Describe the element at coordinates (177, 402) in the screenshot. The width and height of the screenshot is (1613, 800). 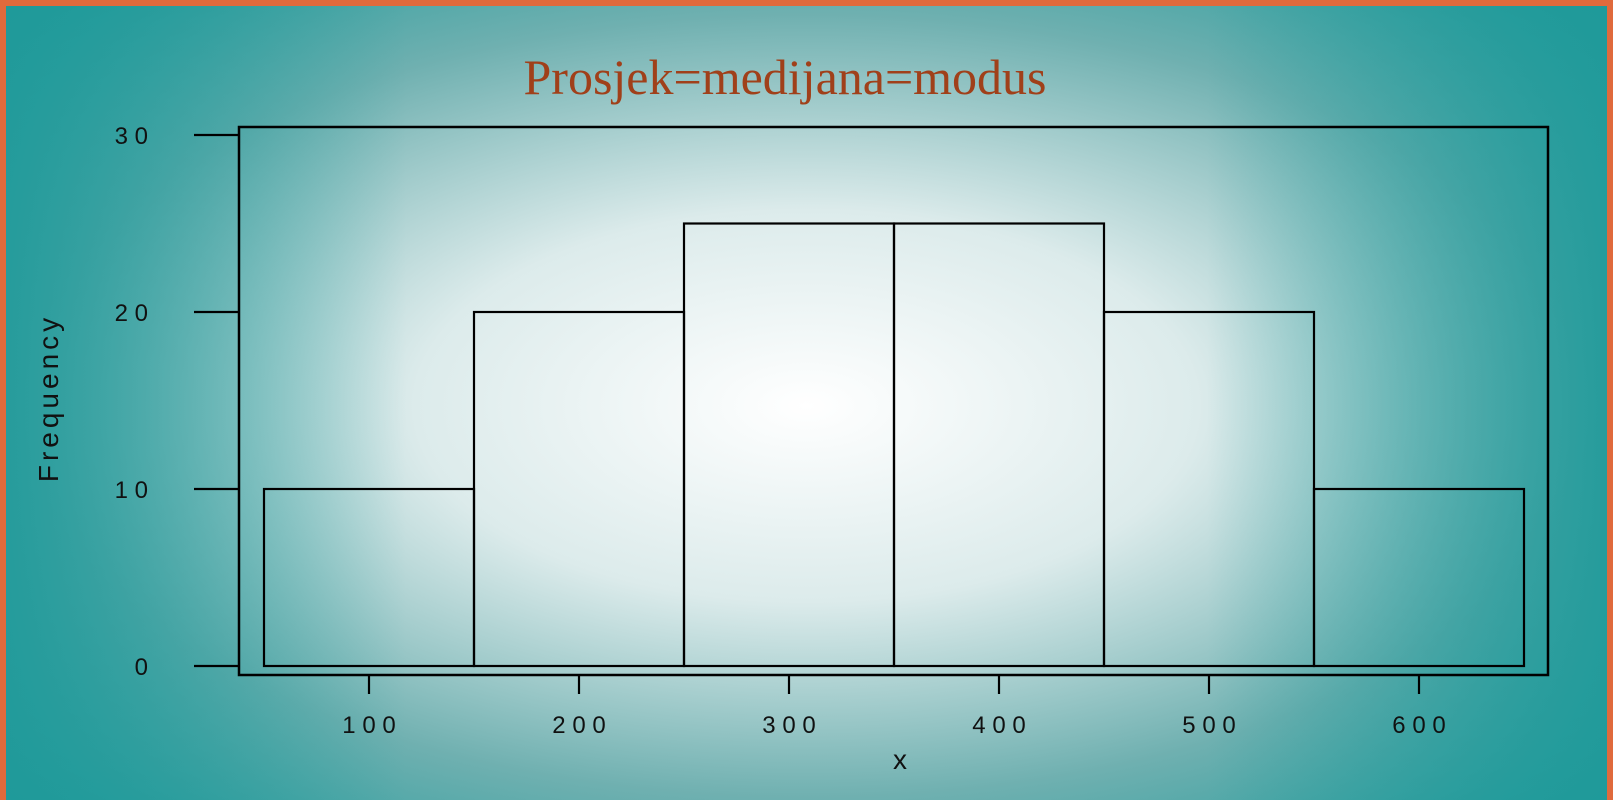
I see `y-axis: 0 1 0 2 0 3 0` at that location.